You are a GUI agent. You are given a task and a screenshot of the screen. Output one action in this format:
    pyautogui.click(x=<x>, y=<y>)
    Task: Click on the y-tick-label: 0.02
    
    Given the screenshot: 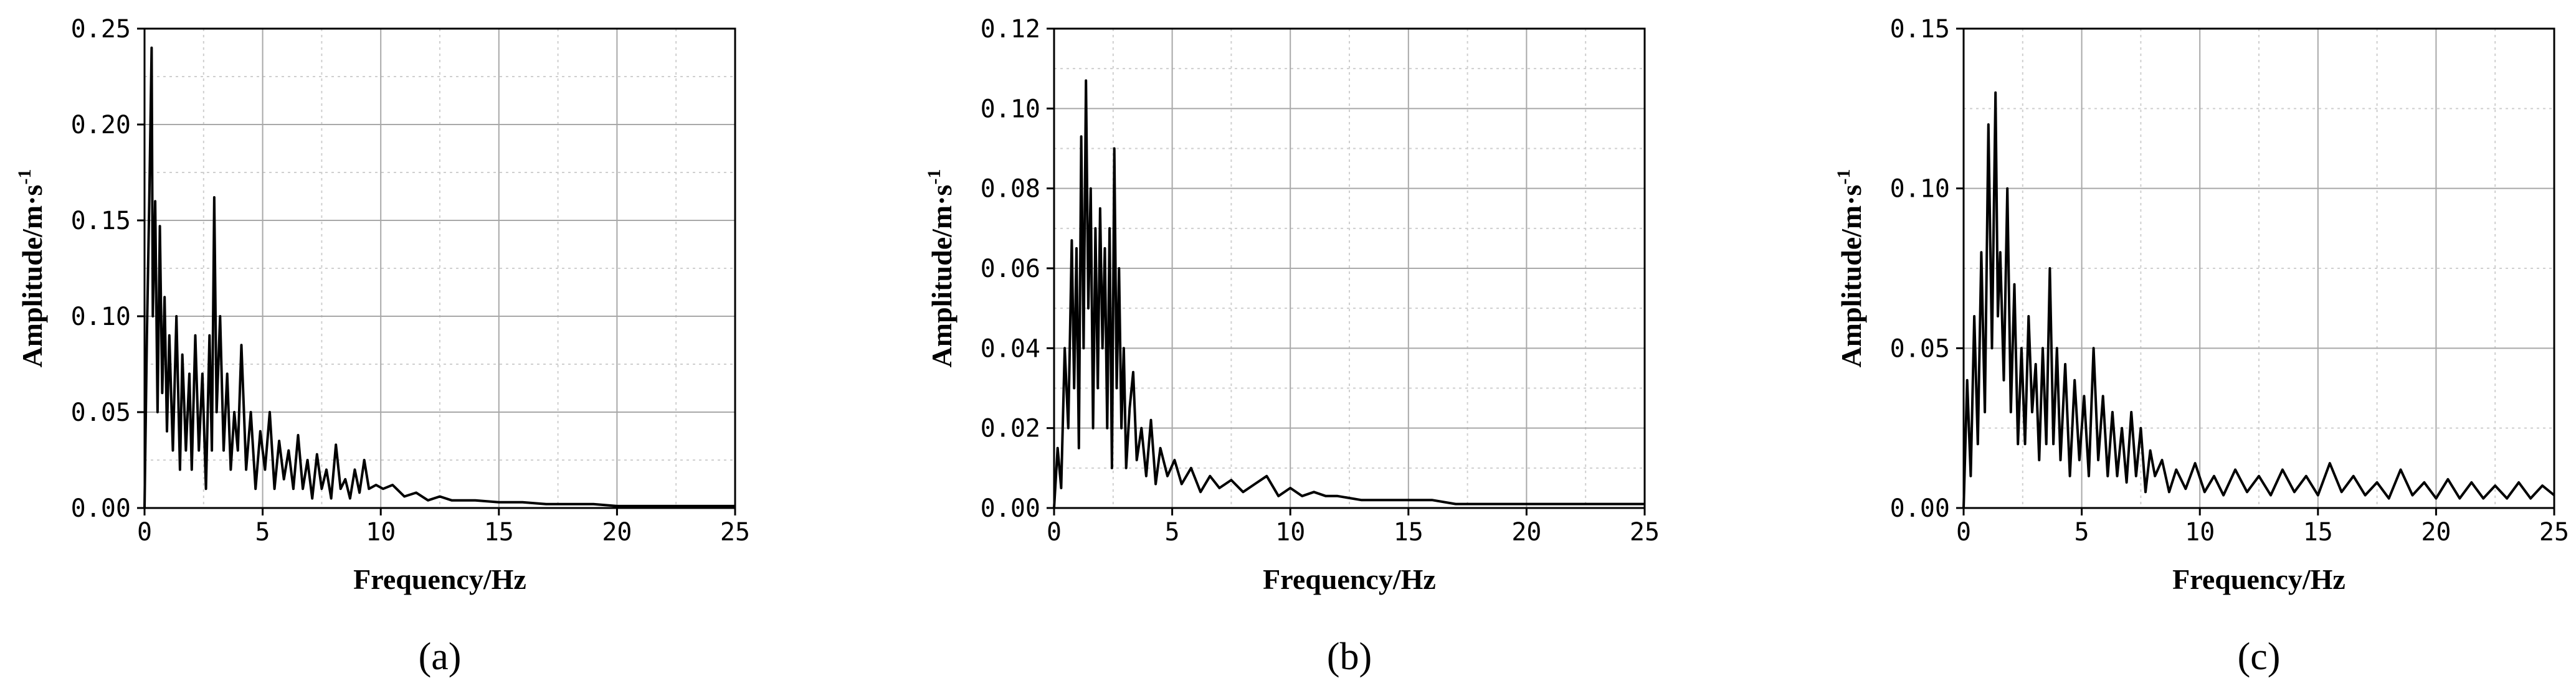 What is the action you would take?
    pyautogui.click(x=1010, y=429)
    